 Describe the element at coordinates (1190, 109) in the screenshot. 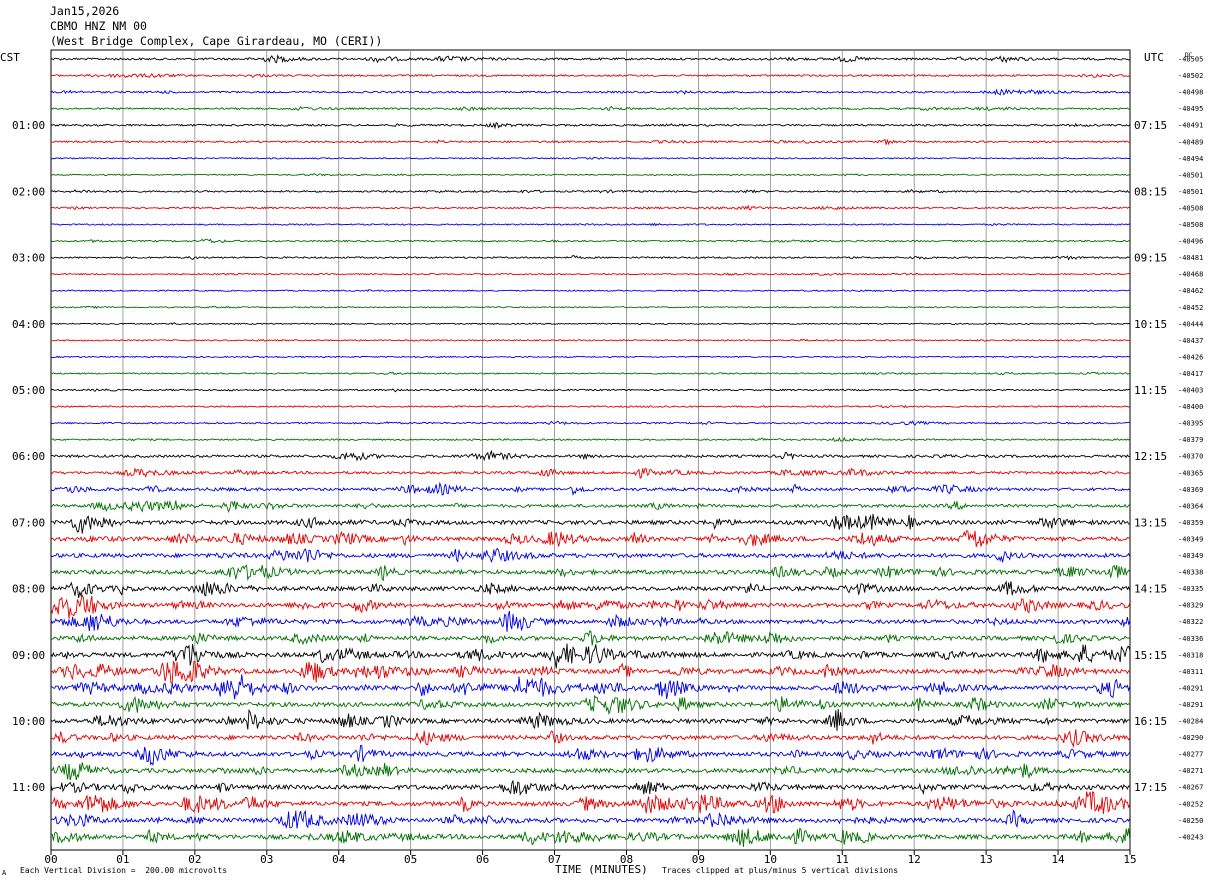

I see `dc-offset-label: -40495` at that location.